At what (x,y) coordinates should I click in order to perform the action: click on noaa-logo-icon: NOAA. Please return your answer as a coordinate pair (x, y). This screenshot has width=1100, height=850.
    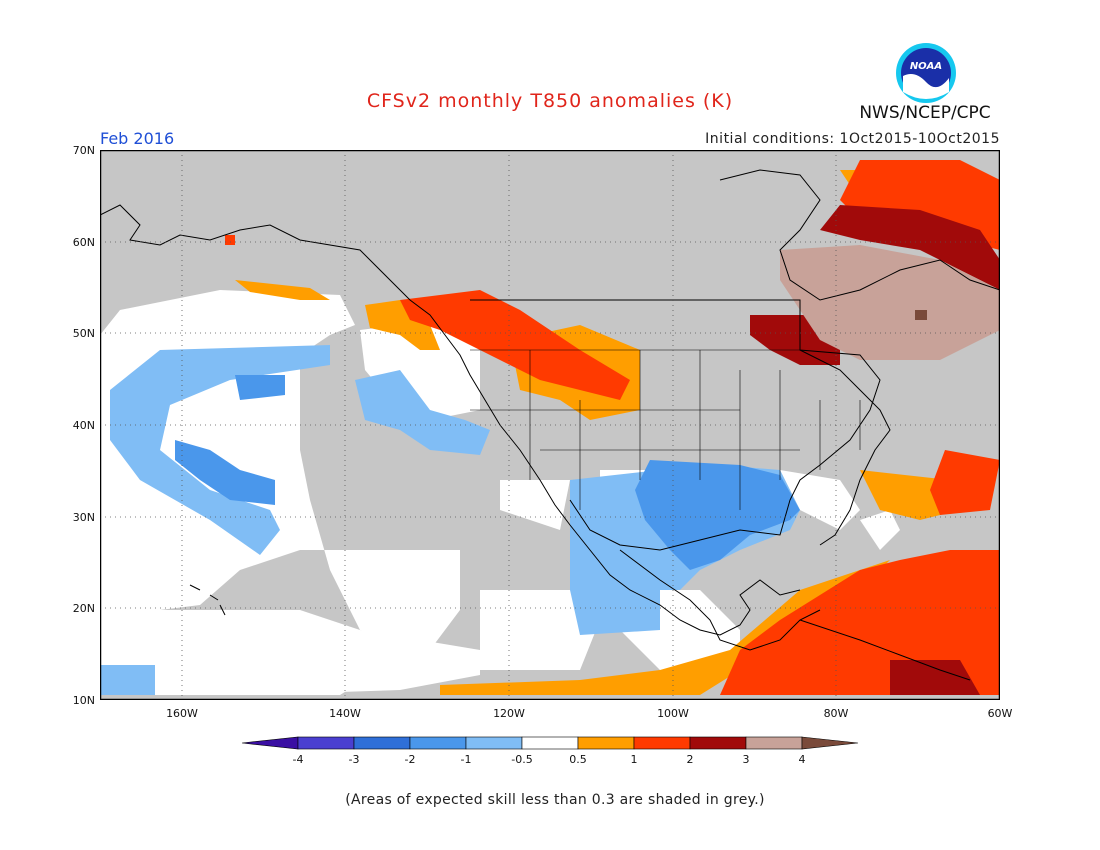
    Looking at the image, I should click on (926, 73).